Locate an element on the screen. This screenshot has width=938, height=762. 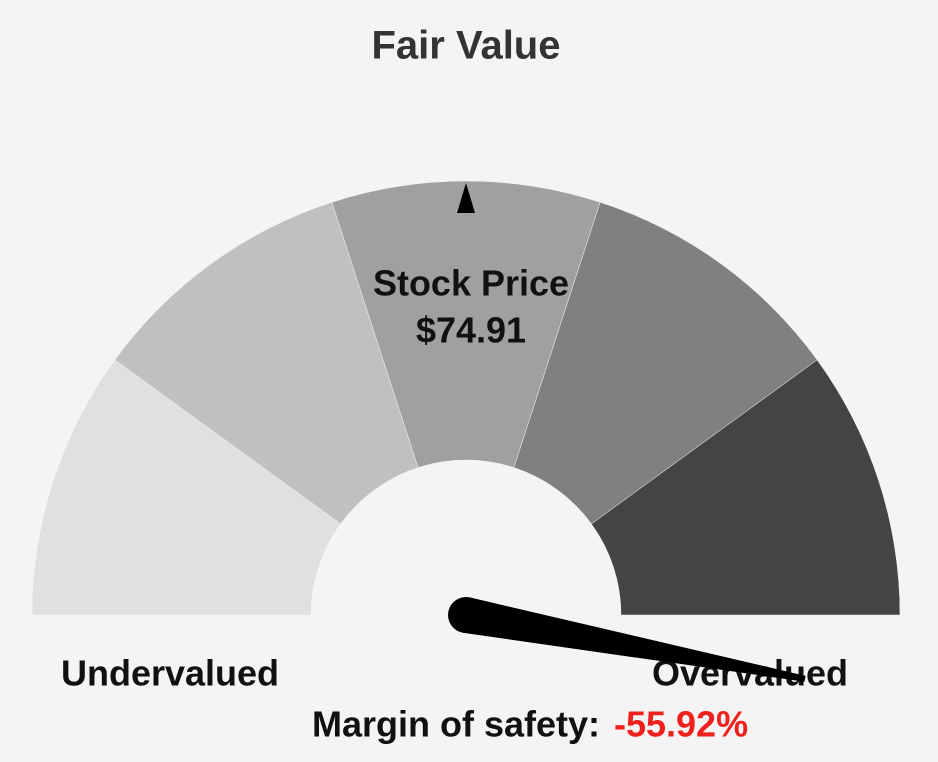
margin-value: -55.92% is located at coordinates (681, 724).